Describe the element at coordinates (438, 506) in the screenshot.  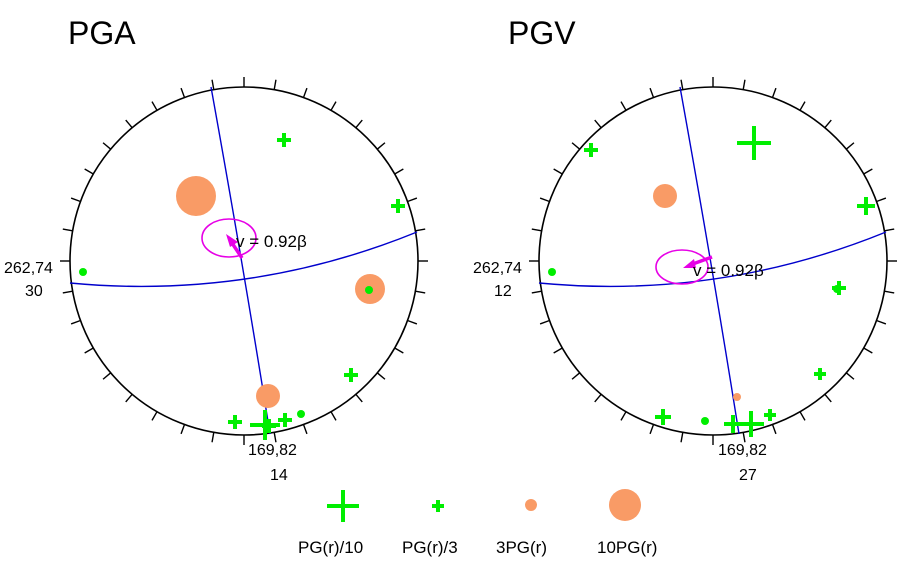
I see `legend-small-cross-symbol` at that location.